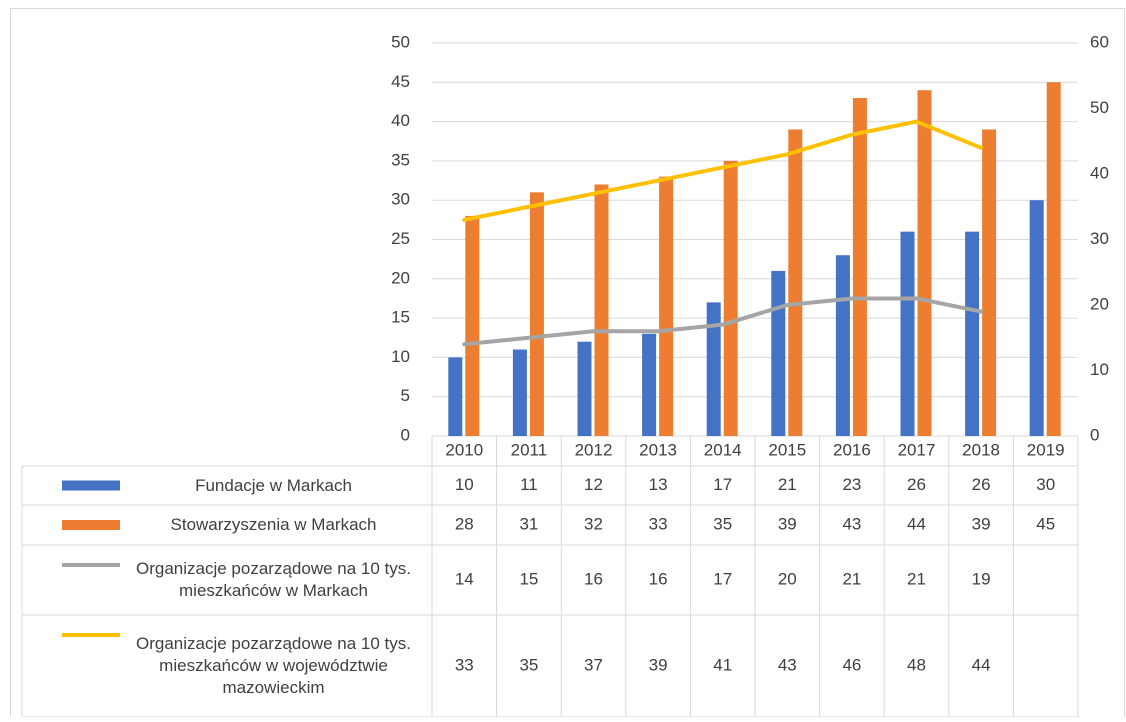 The height and width of the screenshot is (722, 1126). Describe the element at coordinates (400, 238) in the screenshot. I see `y-tick-label: 25` at that location.